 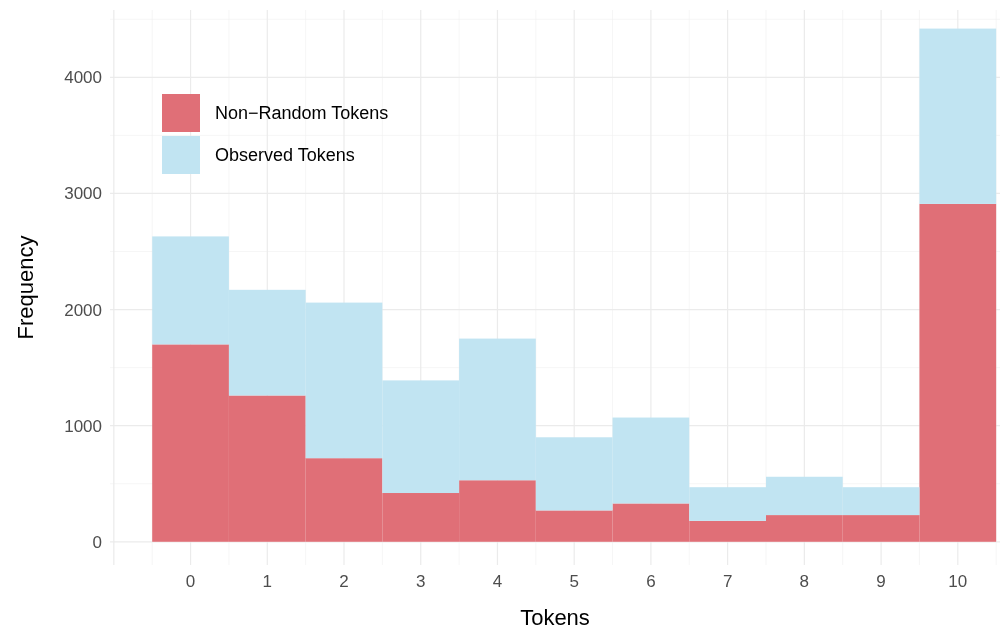 What do you see at coordinates (881, 581) in the screenshot?
I see `x-tick-label: 9` at bounding box center [881, 581].